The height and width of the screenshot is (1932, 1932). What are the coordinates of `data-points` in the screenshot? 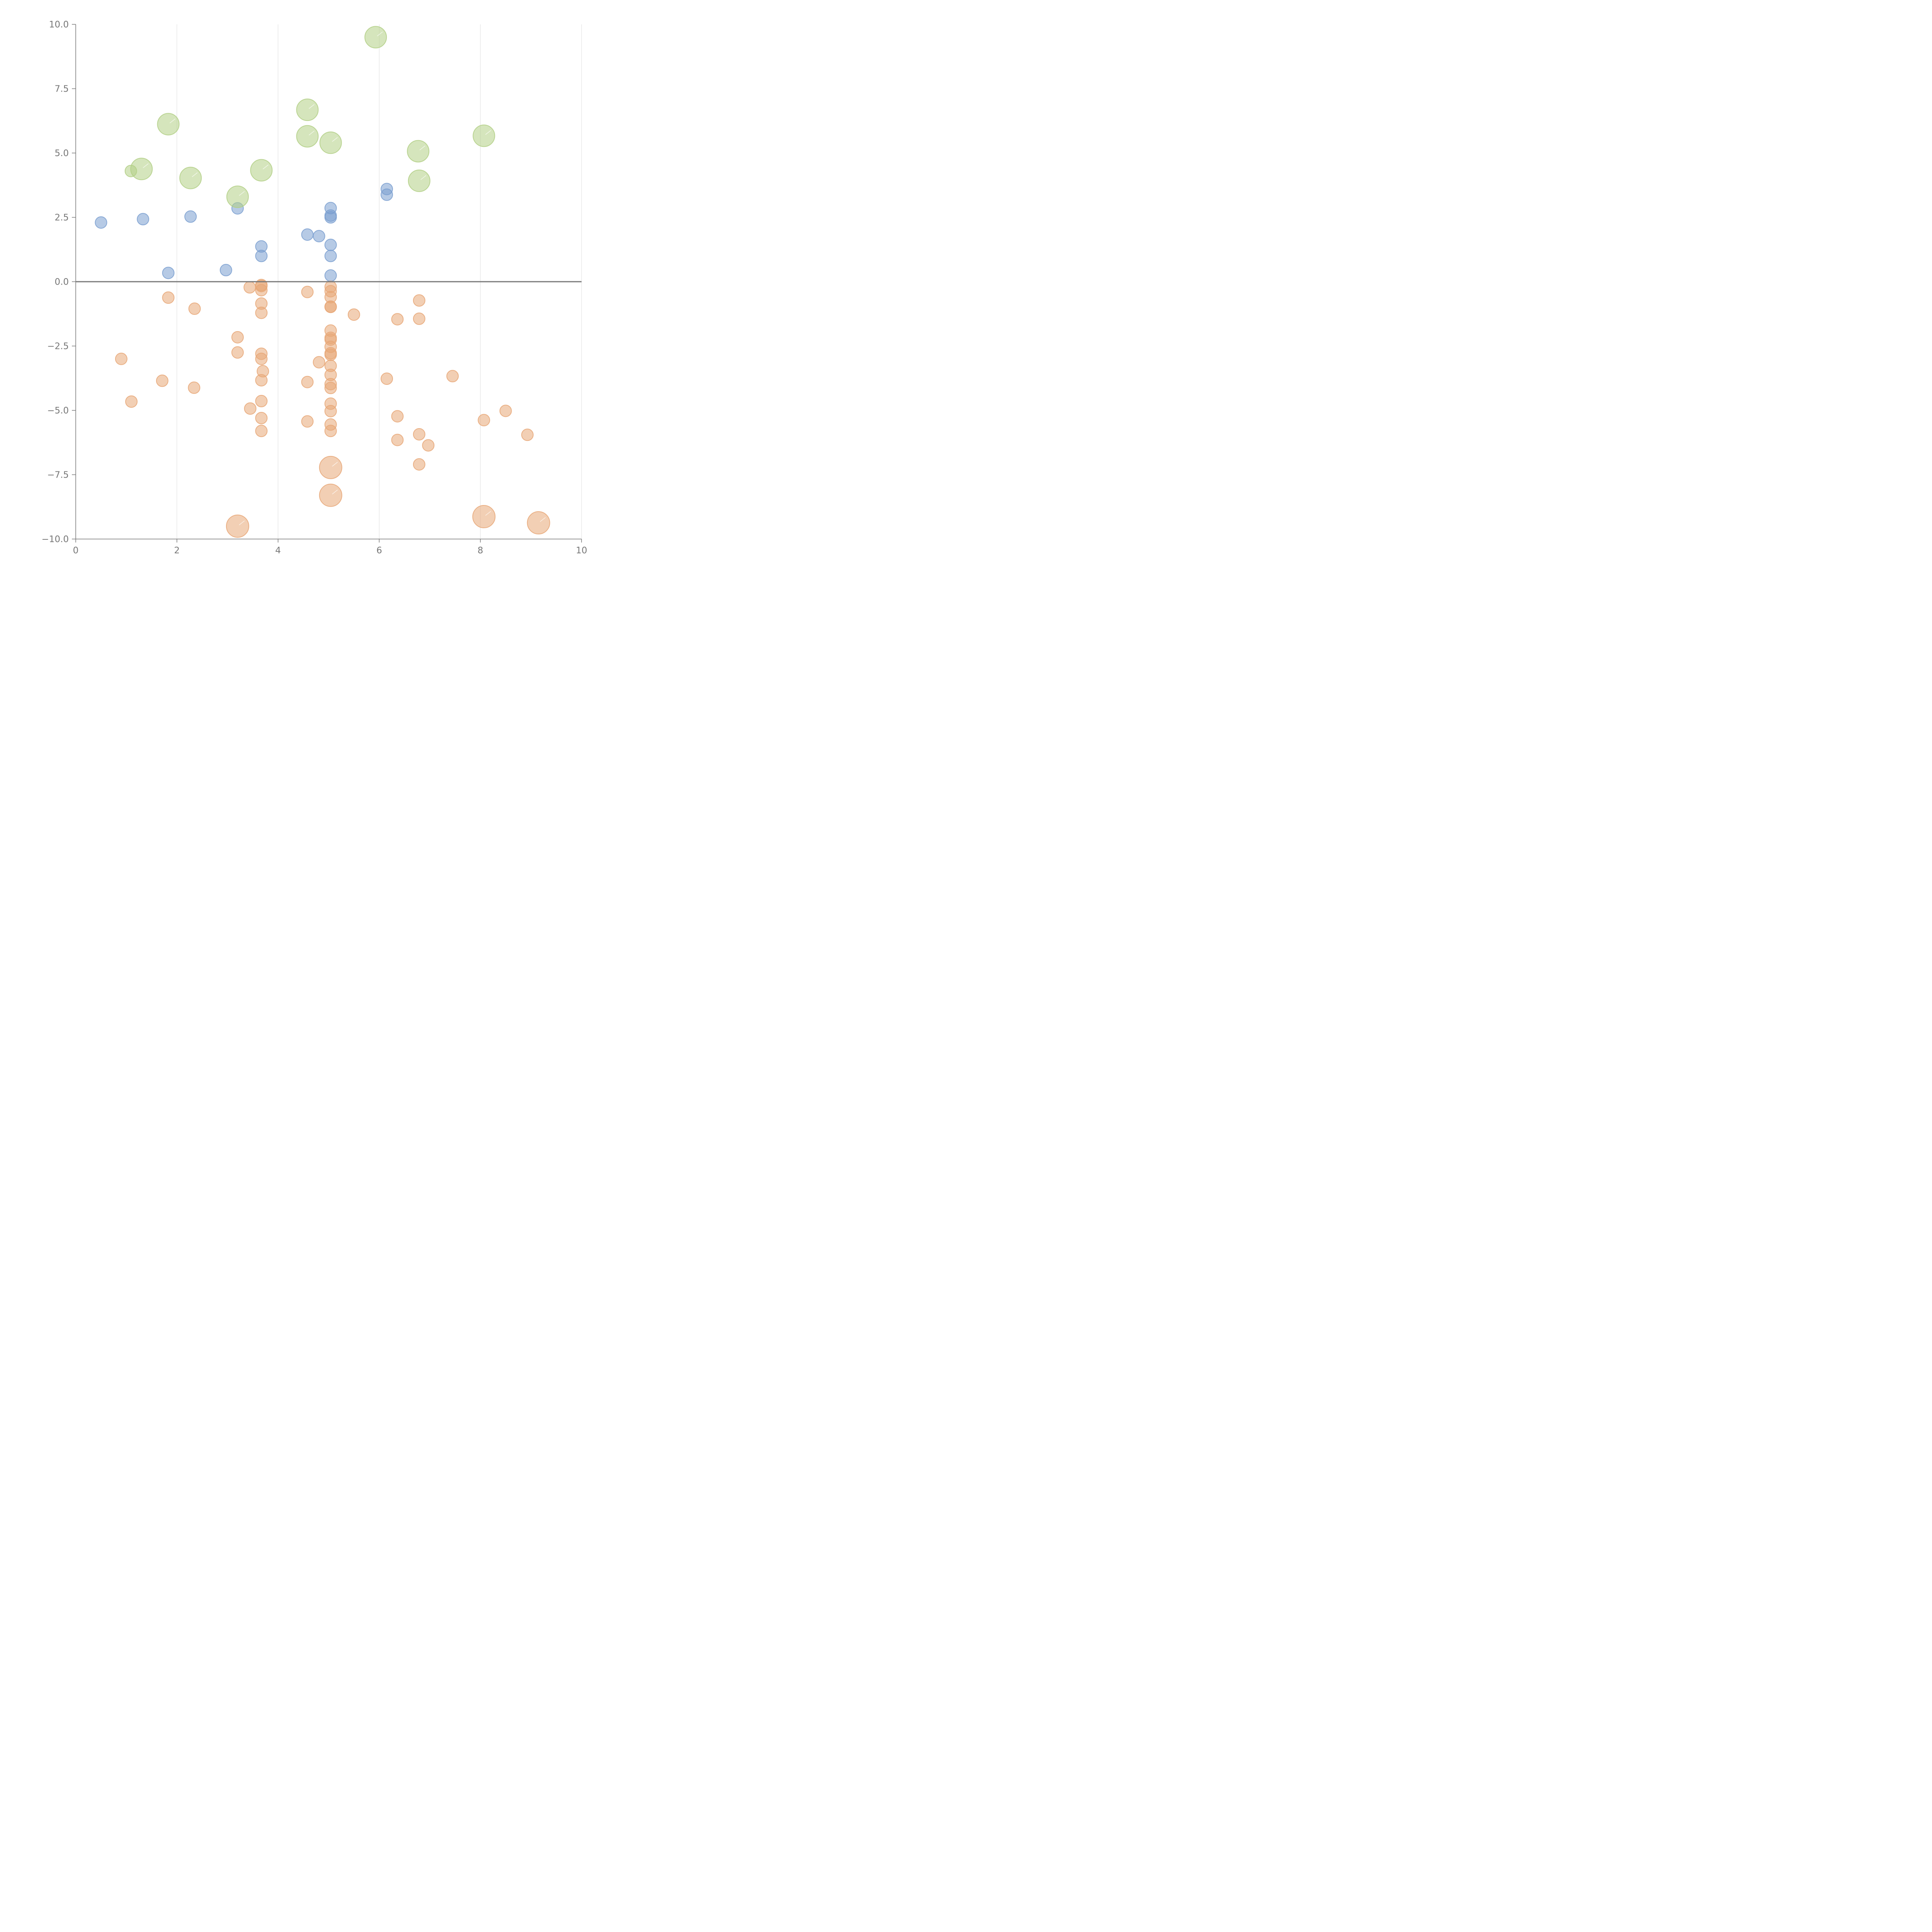 It's located at (323, 282).